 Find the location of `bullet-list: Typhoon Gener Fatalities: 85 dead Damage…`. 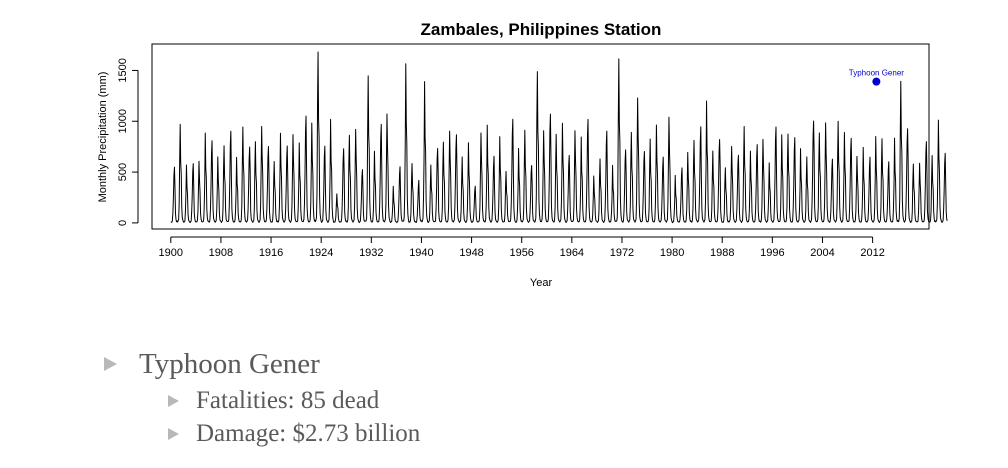

bullet-list: Typhoon Gener Fatalities: 85 dead Damage… is located at coordinates (262, 397).